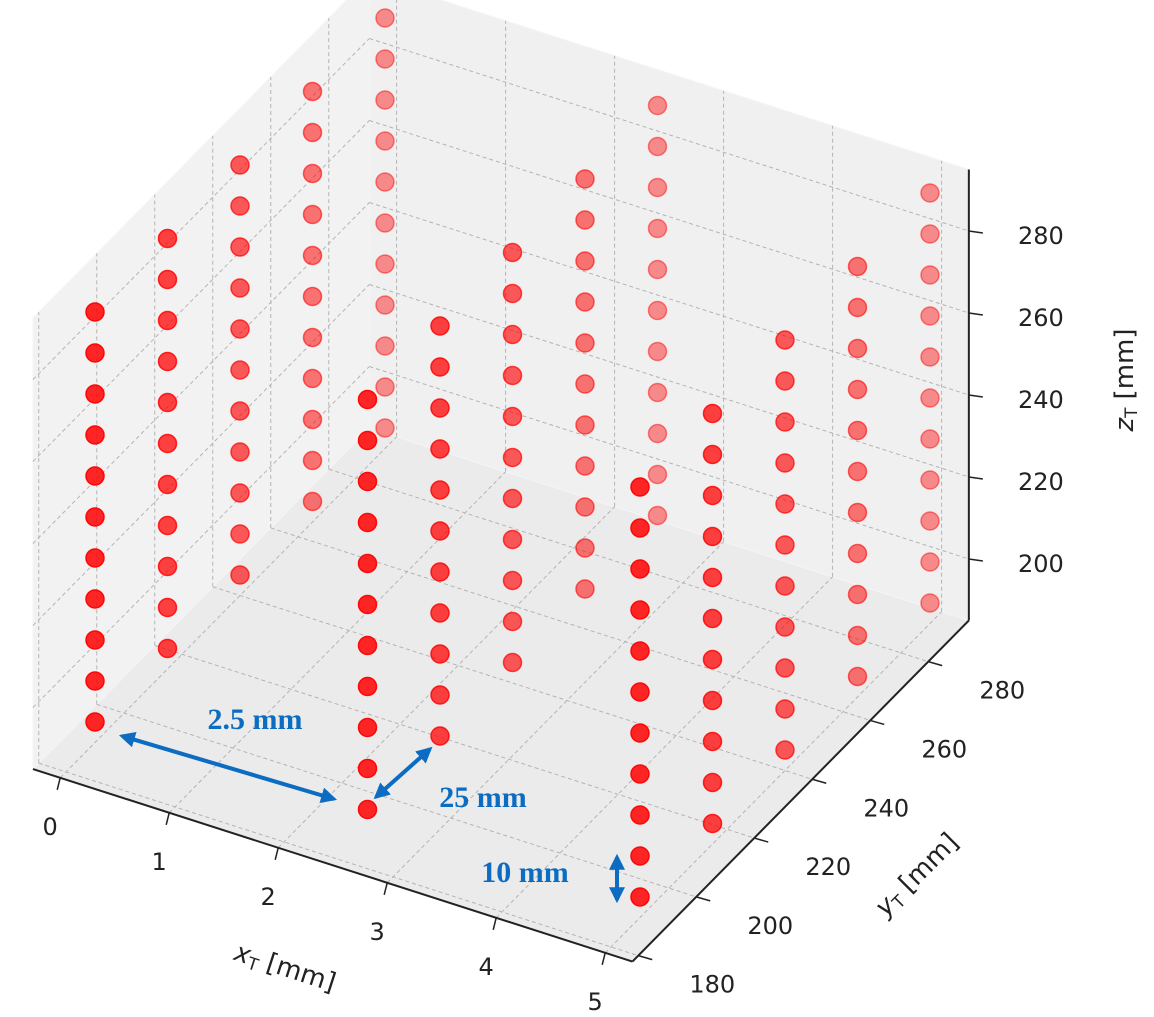 The image size is (1154, 1017). What do you see at coordinates (1126, 381) in the screenshot?
I see `z-axis-label: zT[mm]` at bounding box center [1126, 381].